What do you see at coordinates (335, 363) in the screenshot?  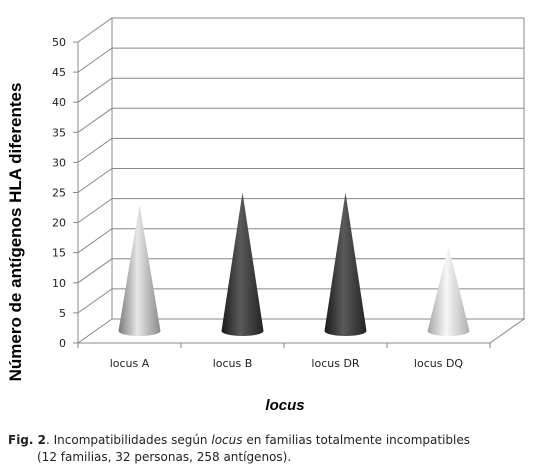 I see `x-tick-label: locus DR` at bounding box center [335, 363].